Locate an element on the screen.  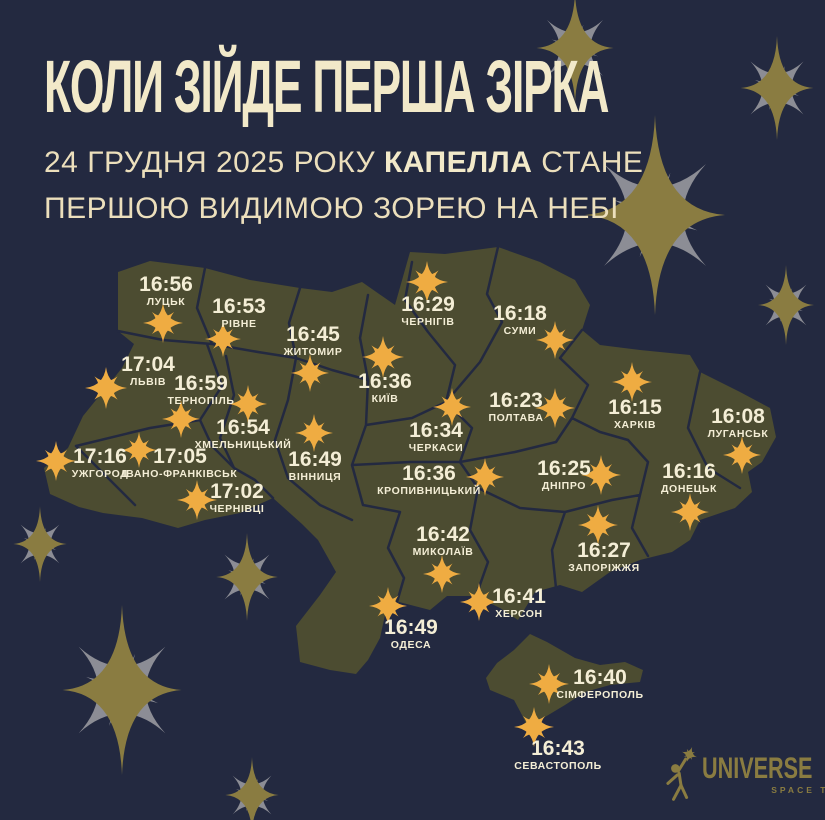
city-time: 17:04 is located at coordinates (148, 364).